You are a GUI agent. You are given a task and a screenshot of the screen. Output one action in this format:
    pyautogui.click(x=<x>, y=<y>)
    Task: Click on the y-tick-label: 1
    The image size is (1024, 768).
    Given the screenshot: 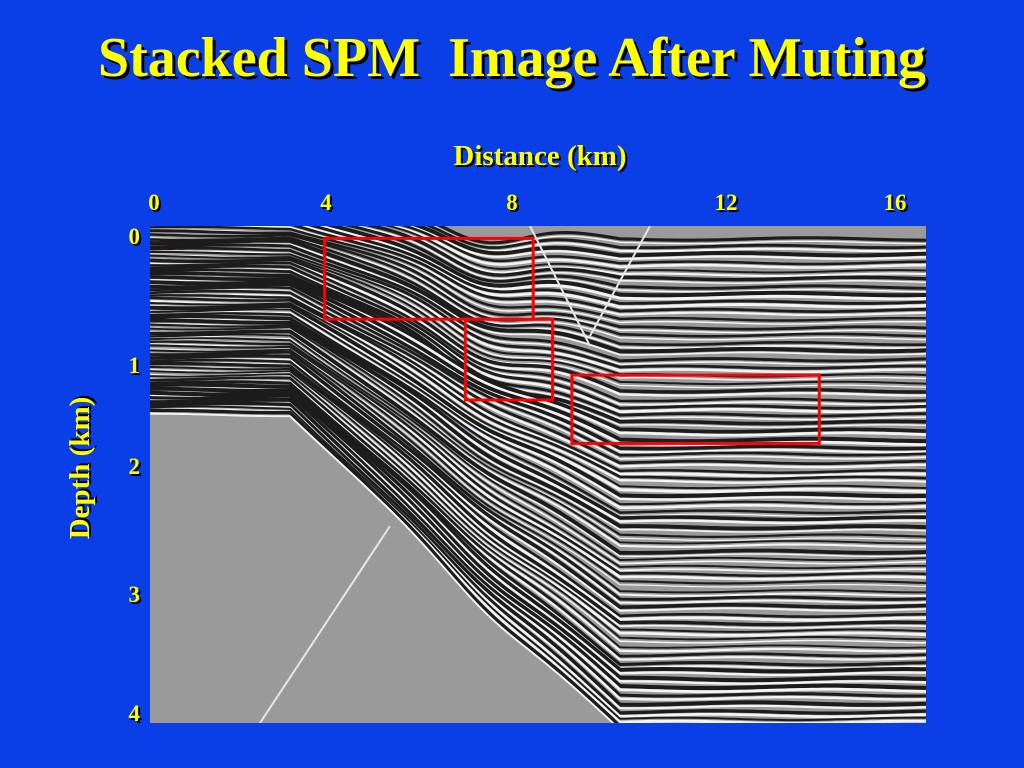 What is the action you would take?
    pyautogui.click(x=134, y=365)
    